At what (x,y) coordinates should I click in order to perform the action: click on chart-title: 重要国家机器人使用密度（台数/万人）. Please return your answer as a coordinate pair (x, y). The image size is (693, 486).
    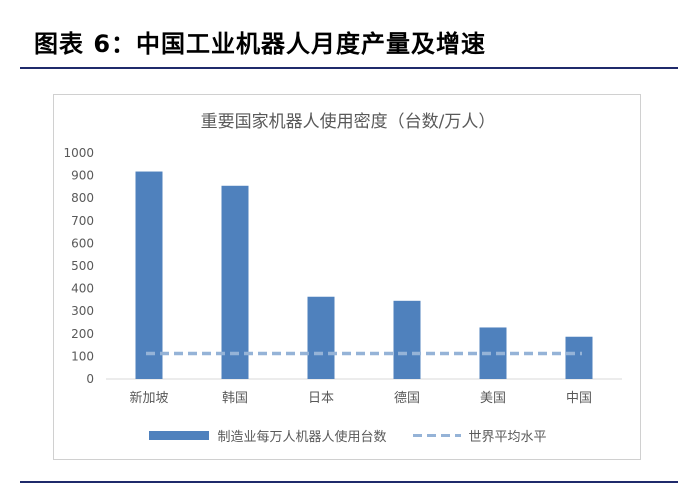
    Looking at the image, I should click on (348, 122).